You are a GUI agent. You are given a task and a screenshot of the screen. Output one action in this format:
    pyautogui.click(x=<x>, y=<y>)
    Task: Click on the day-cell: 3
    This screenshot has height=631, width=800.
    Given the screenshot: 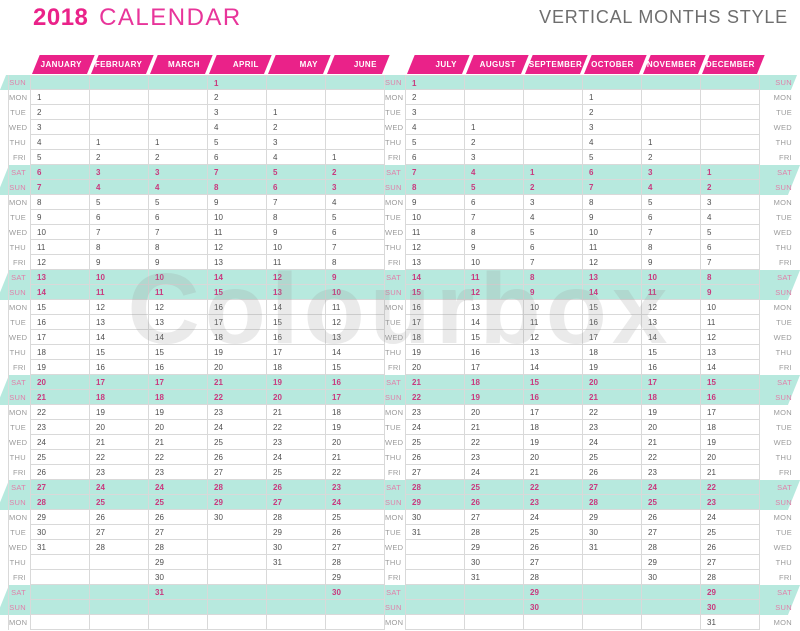 What is the action you would take?
    pyautogui.click(x=236, y=112)
    